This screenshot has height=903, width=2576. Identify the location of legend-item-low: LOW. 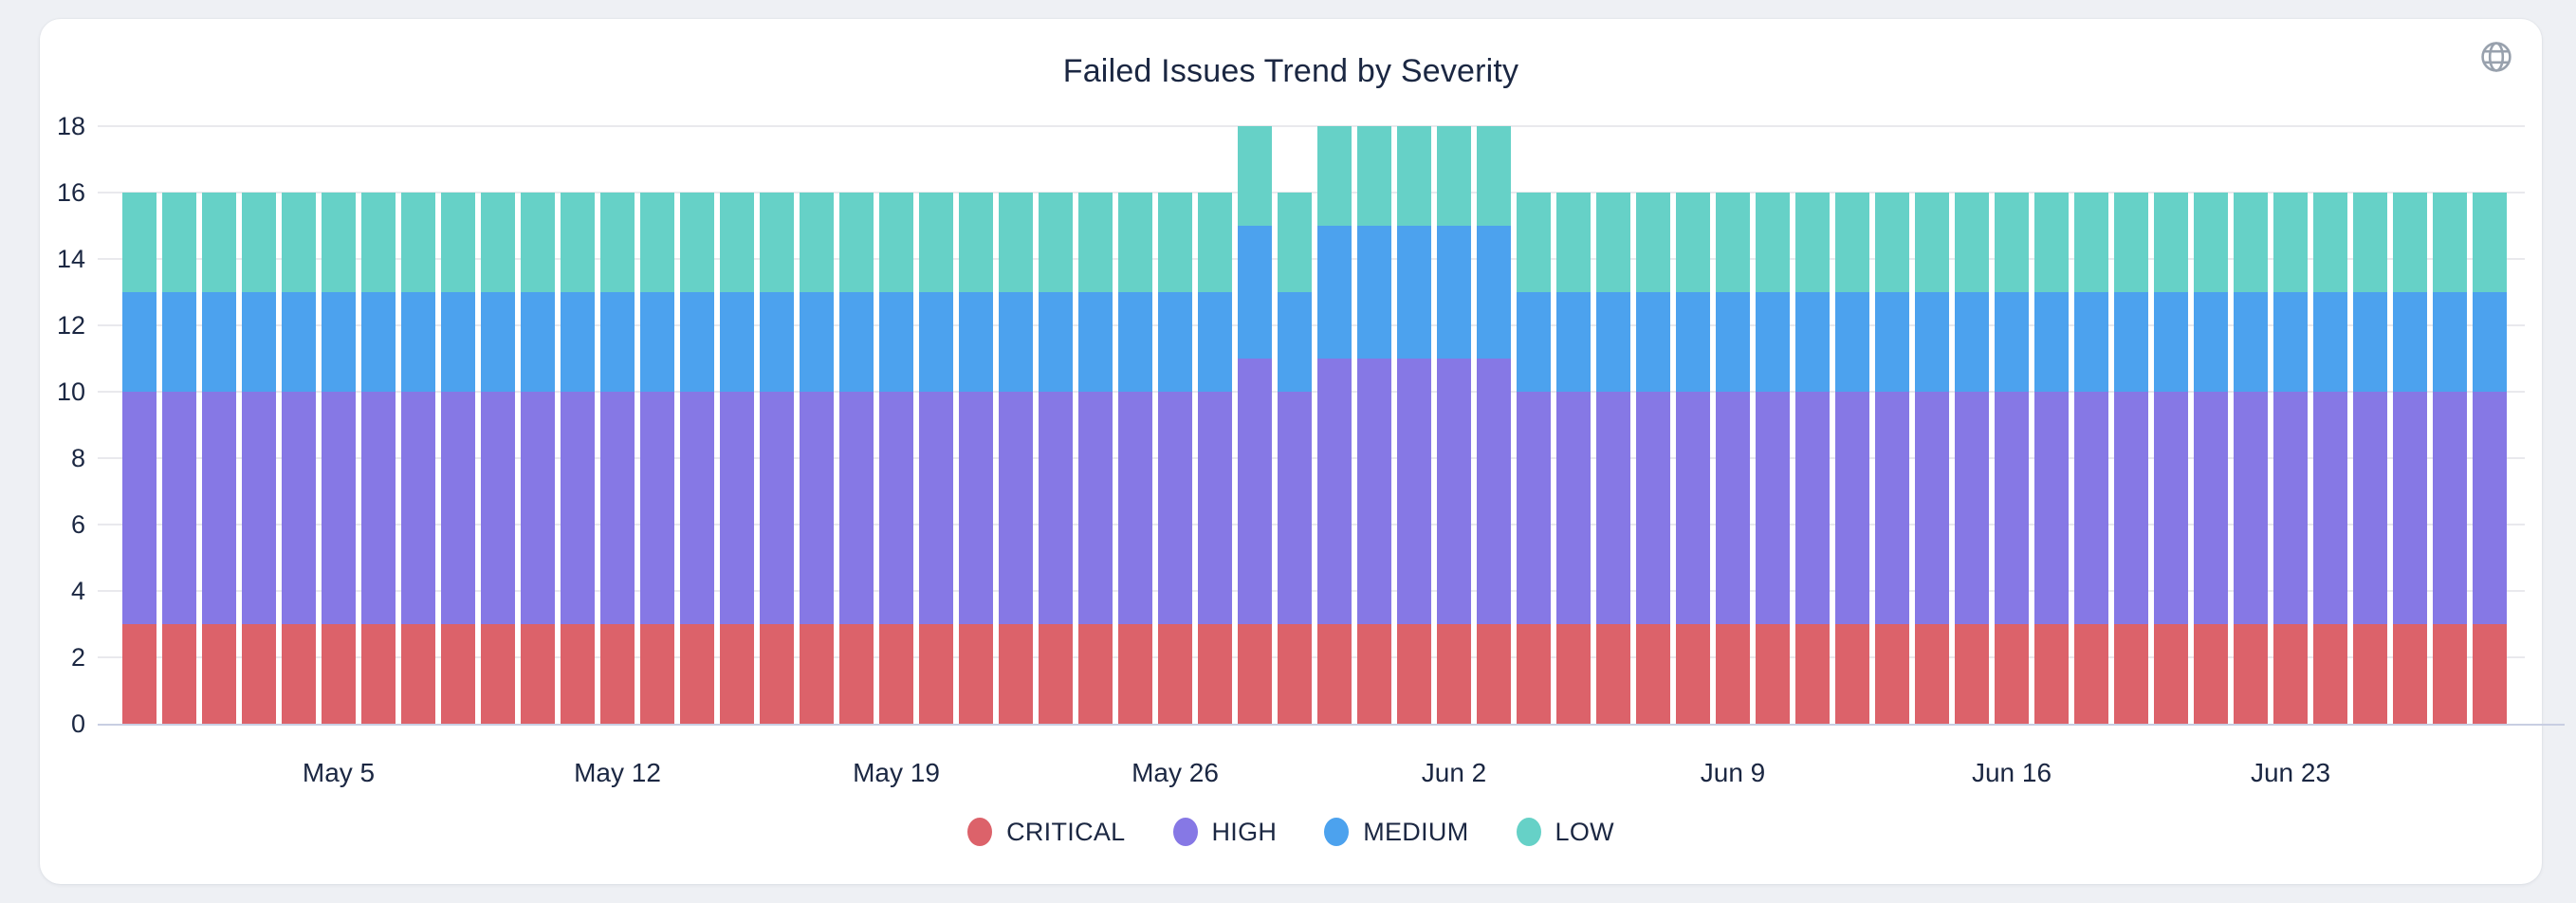
(1565, 832).